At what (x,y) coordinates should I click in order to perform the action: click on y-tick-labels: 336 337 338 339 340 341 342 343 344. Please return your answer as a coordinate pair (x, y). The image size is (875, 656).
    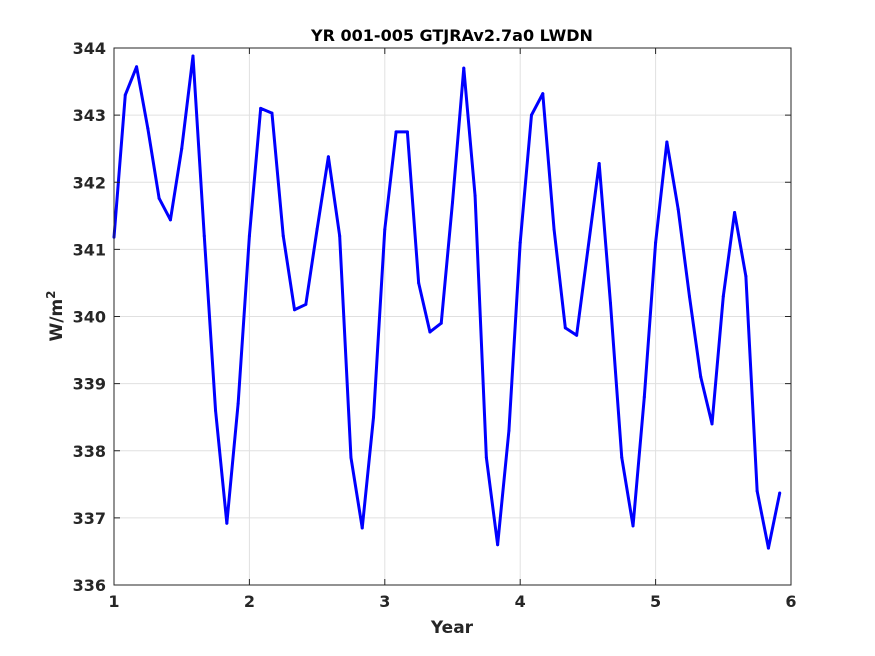
    Looking at the image, I should click on (89, 317).